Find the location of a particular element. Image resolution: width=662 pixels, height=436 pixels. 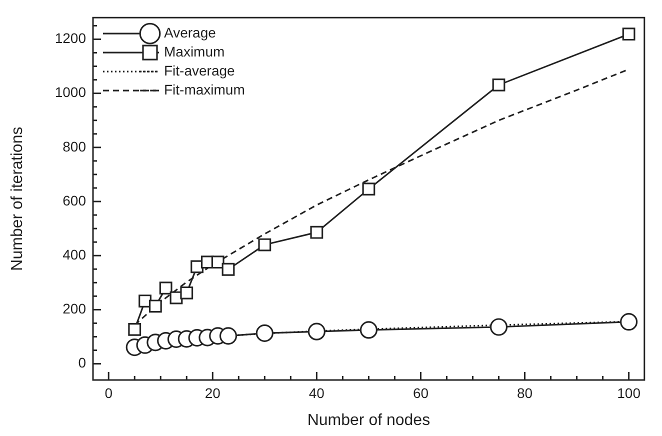

x-tick-label: 40 is located at coordinates (316, 392).